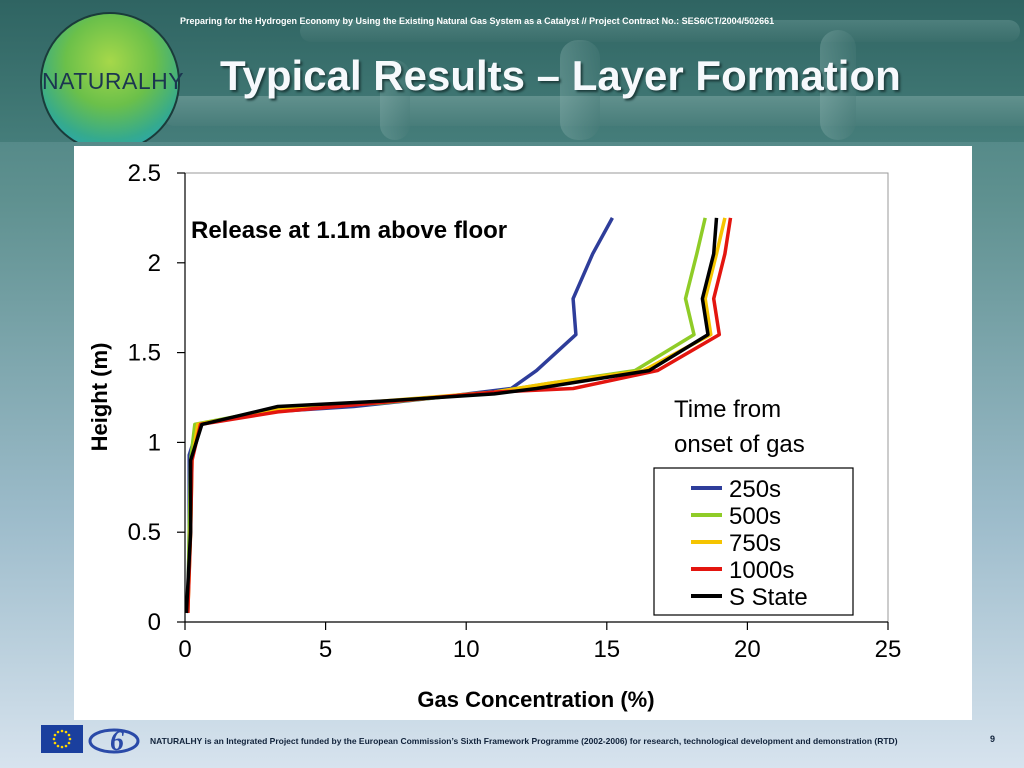  I want to click on eu-flag-icon, so click(62, 739).